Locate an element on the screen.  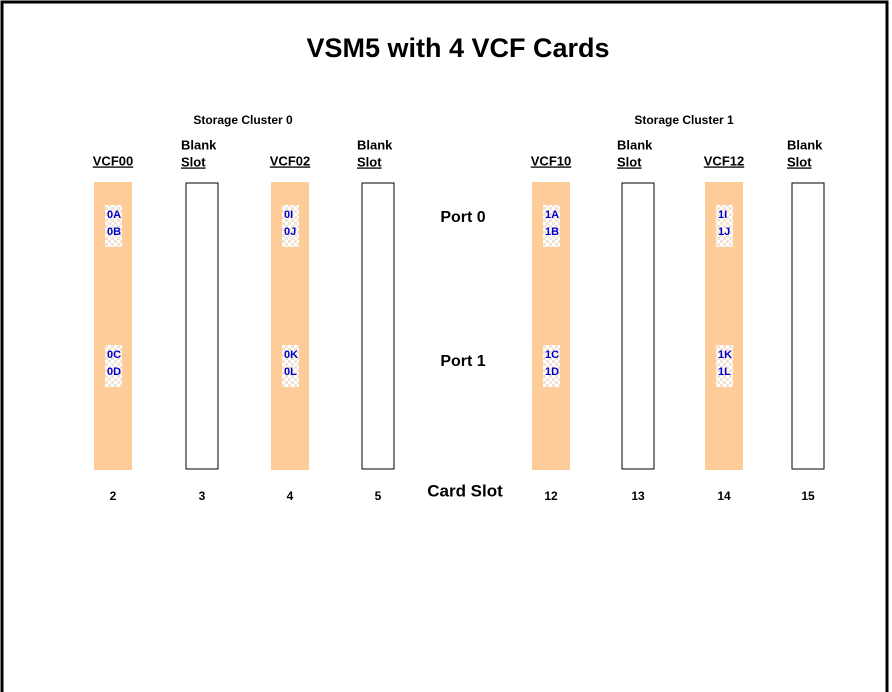
port-id: 1B is located at coordinates (552, 232).